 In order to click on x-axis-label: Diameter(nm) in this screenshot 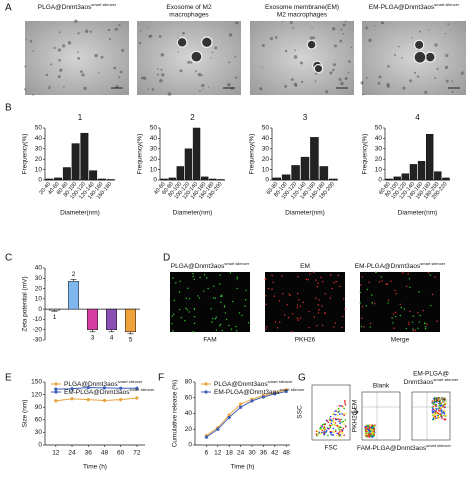, I will do `click(80, 213)`.